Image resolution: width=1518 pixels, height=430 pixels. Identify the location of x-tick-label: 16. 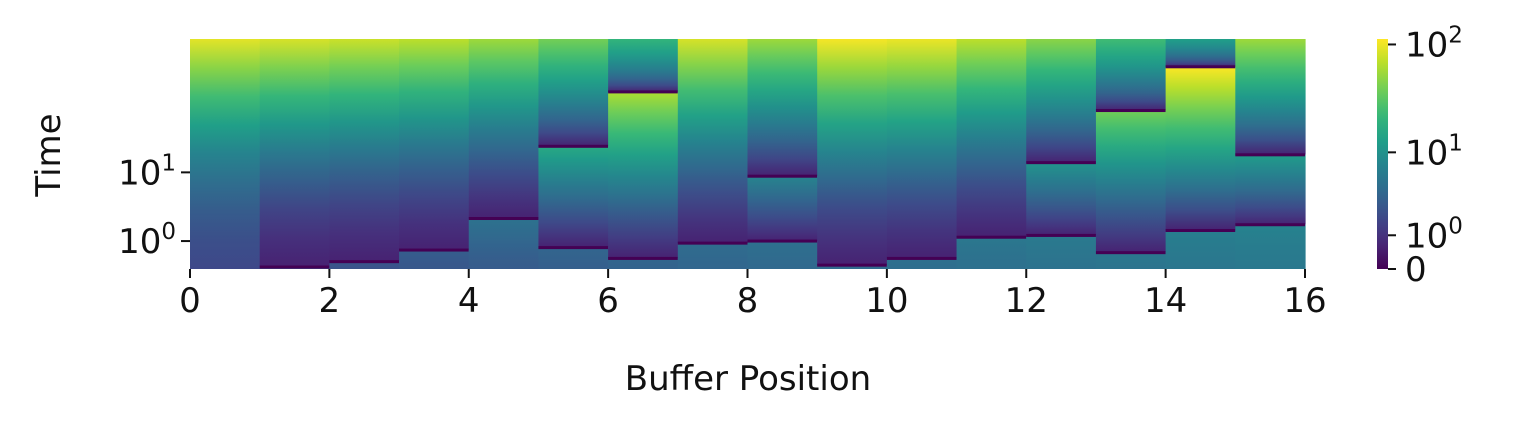
(1304, 301).